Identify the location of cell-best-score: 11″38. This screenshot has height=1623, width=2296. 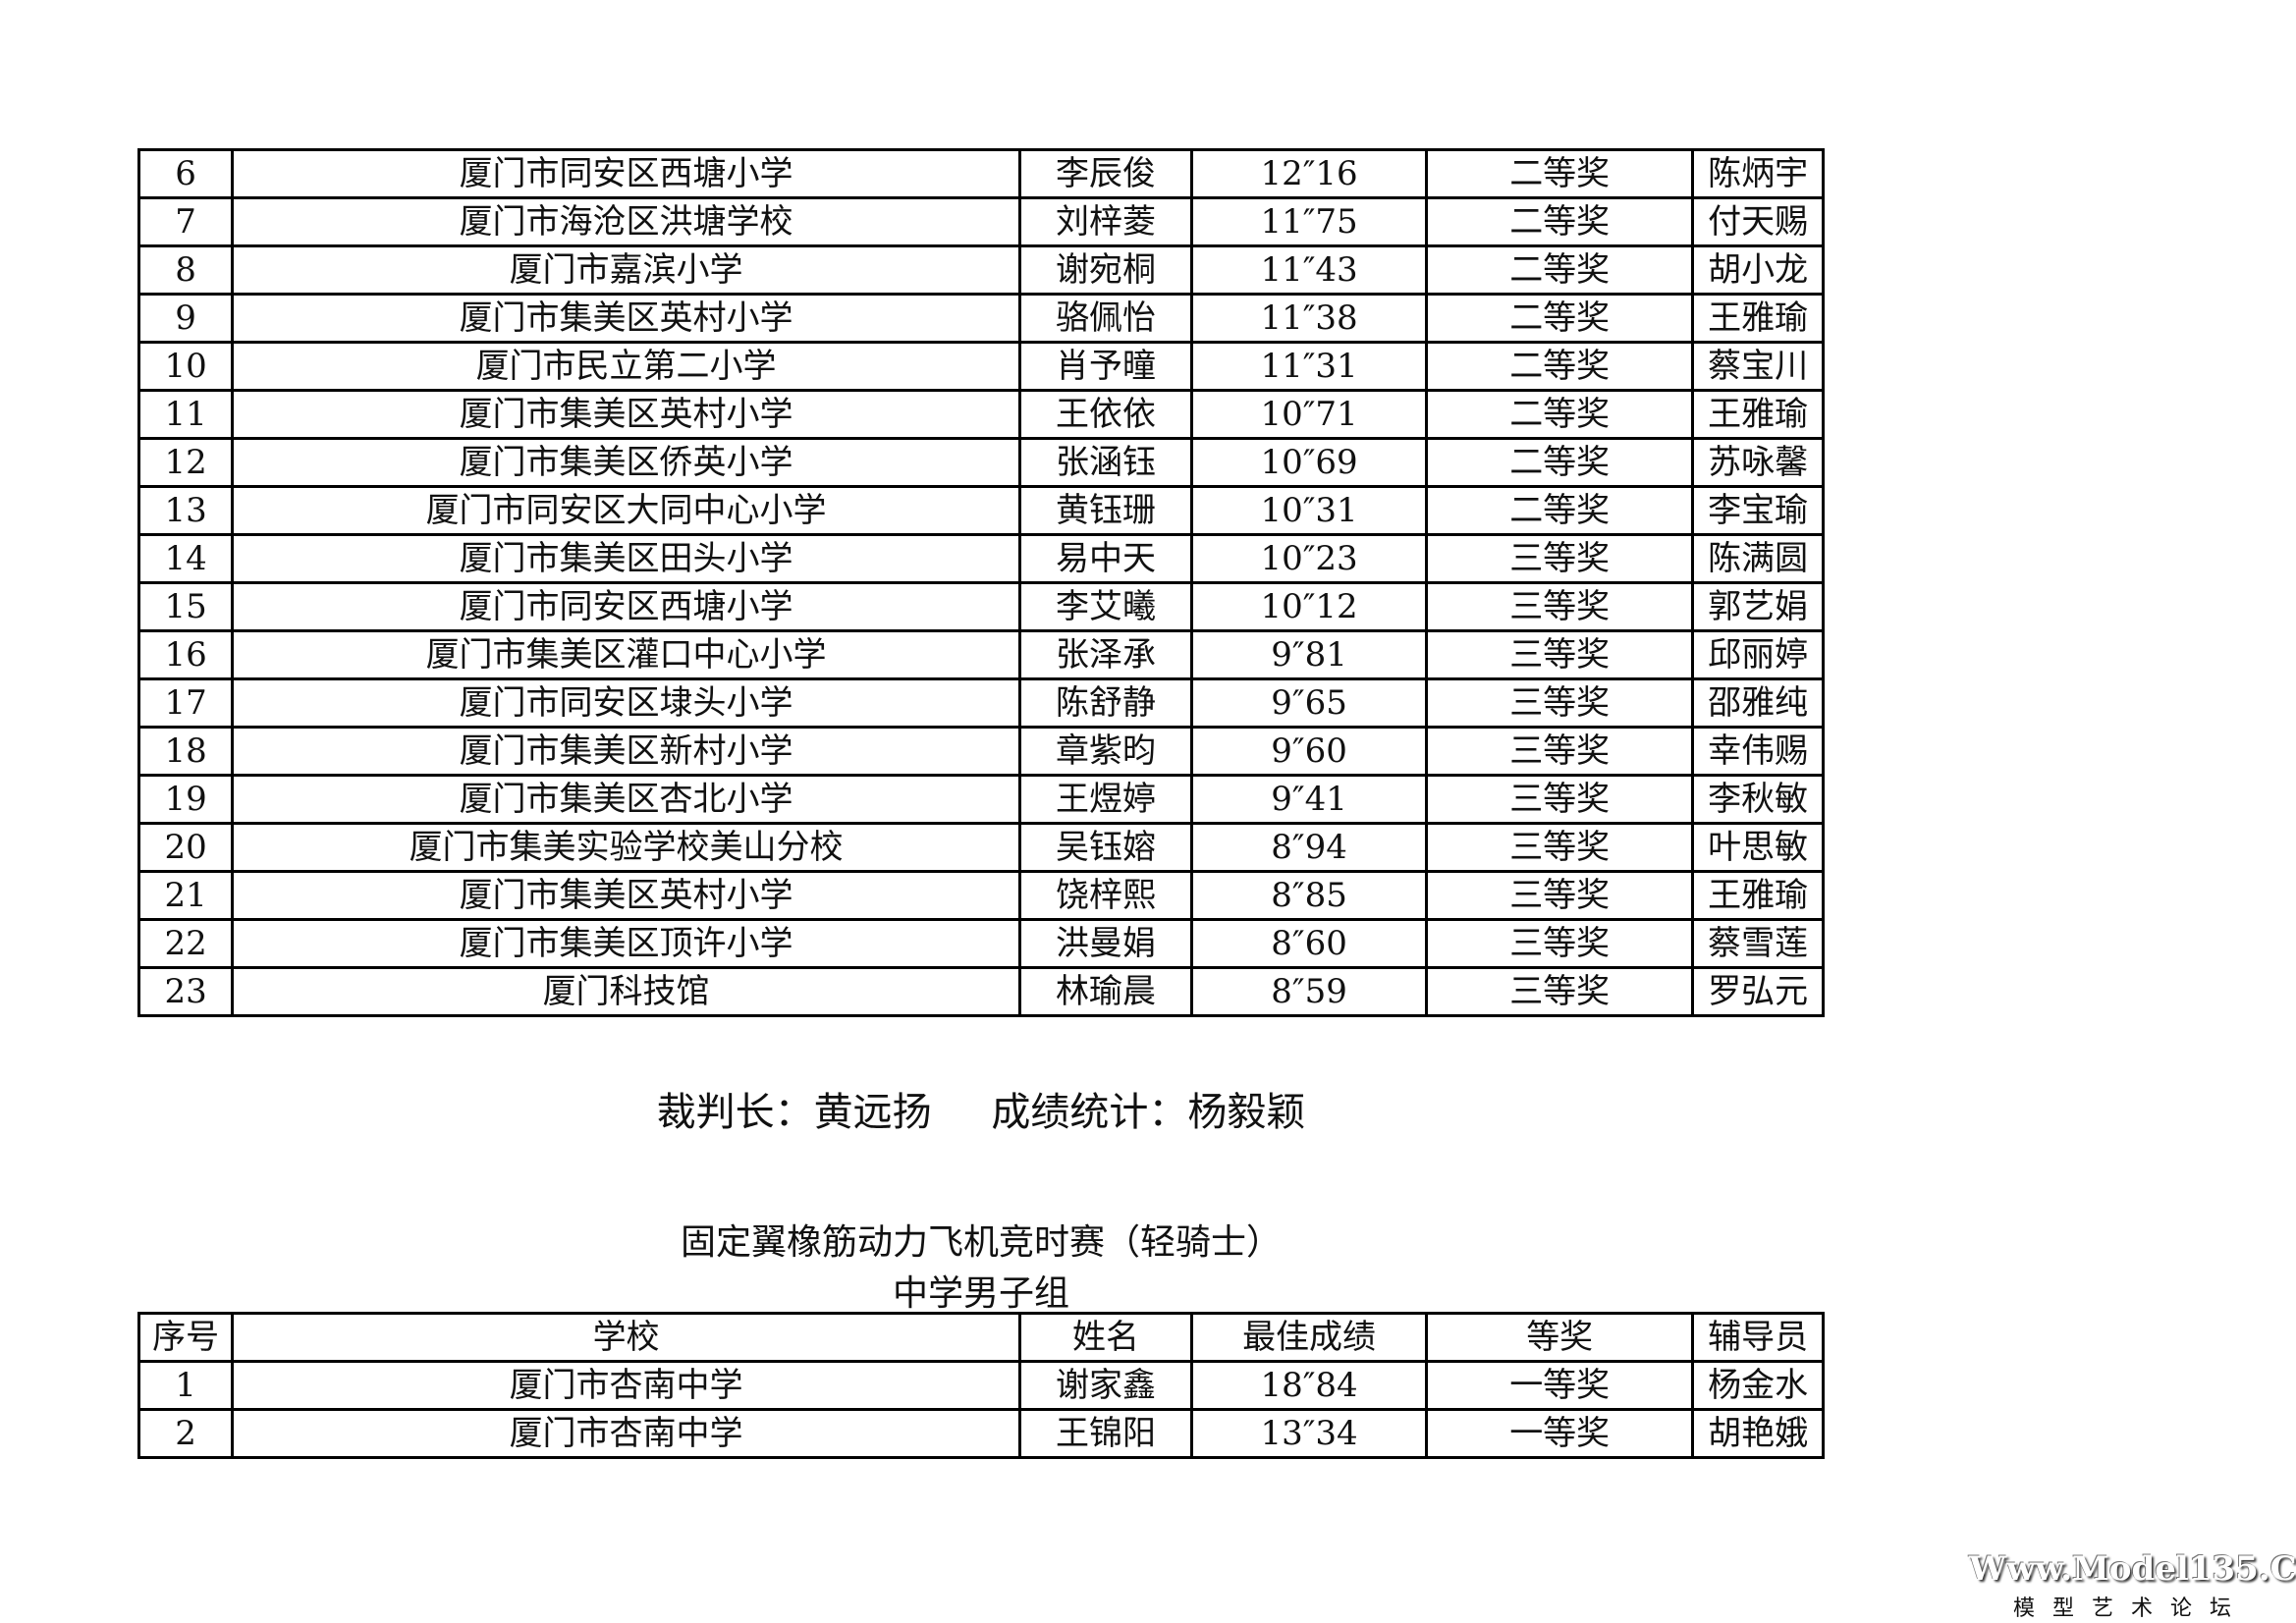
(1309, 318).